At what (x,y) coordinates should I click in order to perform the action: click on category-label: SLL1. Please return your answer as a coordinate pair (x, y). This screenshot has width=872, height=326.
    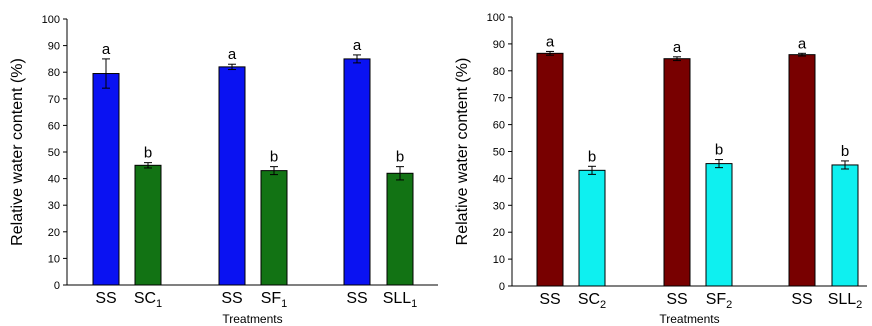
    Looking at the image, I should click on (400, 300).